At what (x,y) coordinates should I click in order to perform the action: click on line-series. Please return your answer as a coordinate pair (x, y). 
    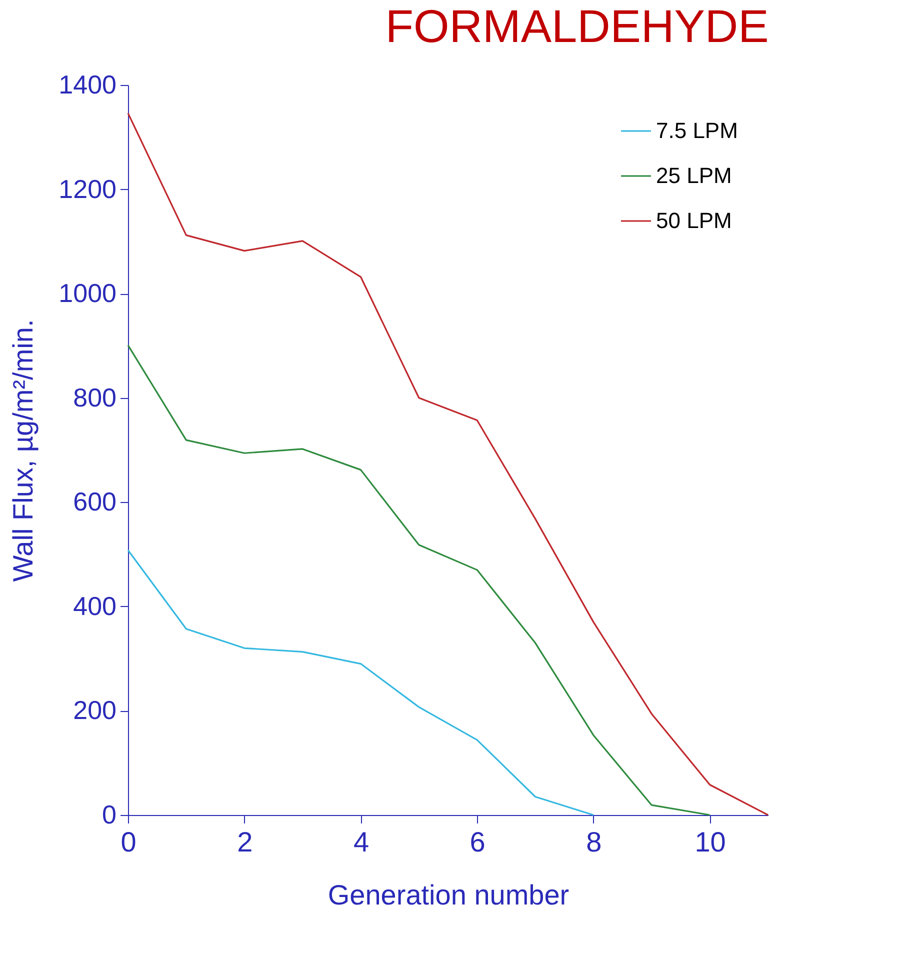
    Looking at the image, I should click on (360, 682).